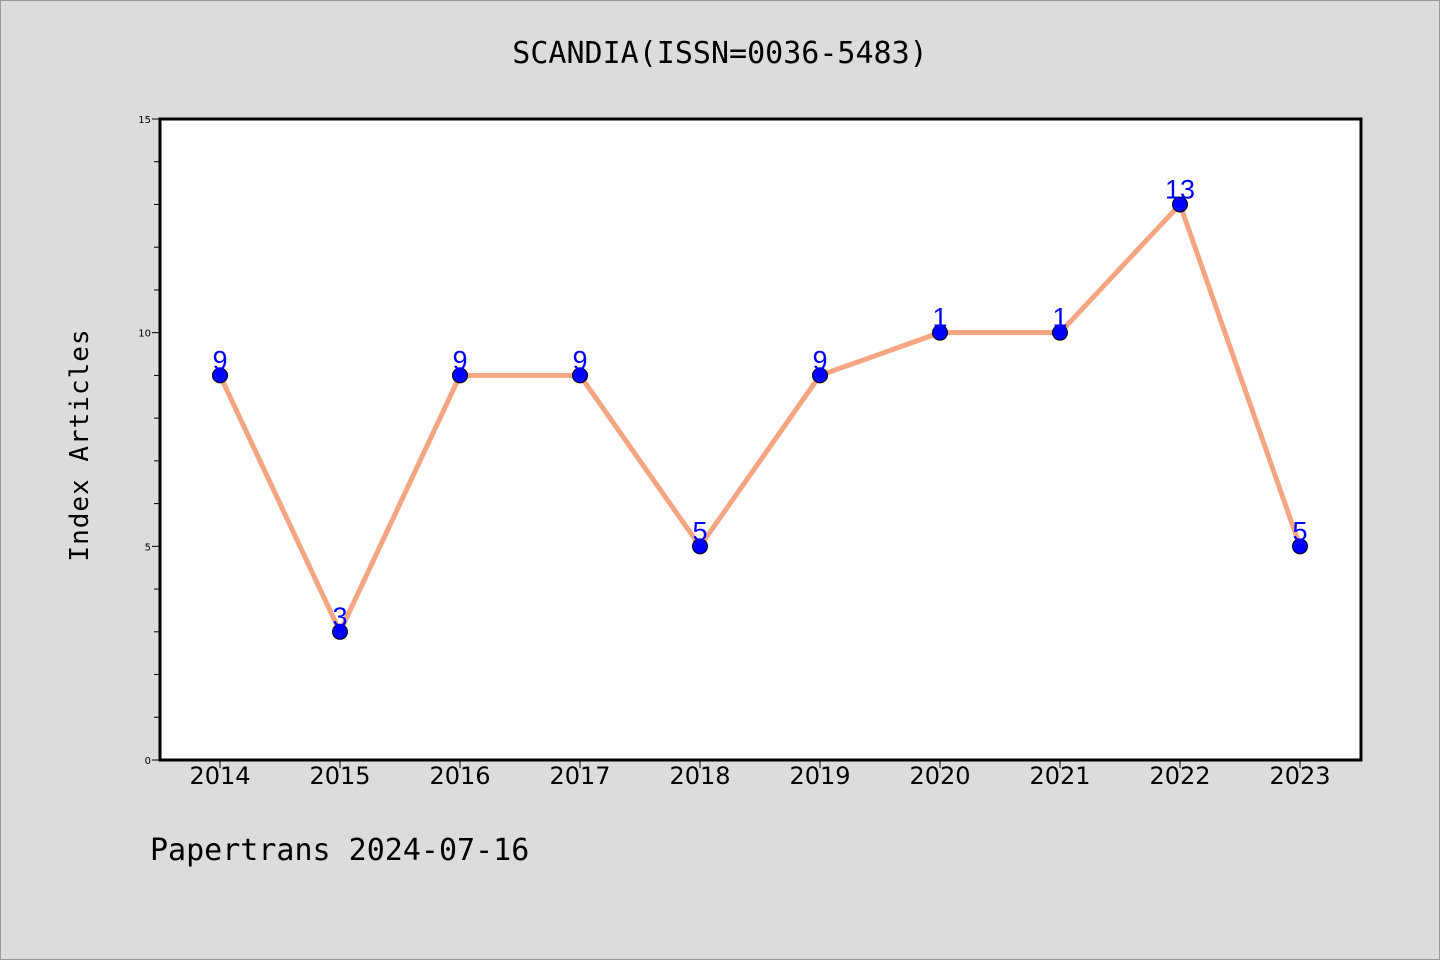 This screenshot has height=960, width=1440. Describe the element at coordinates (459, 776) in the screenshot. I see `x-tick-label: 2016` at that location.